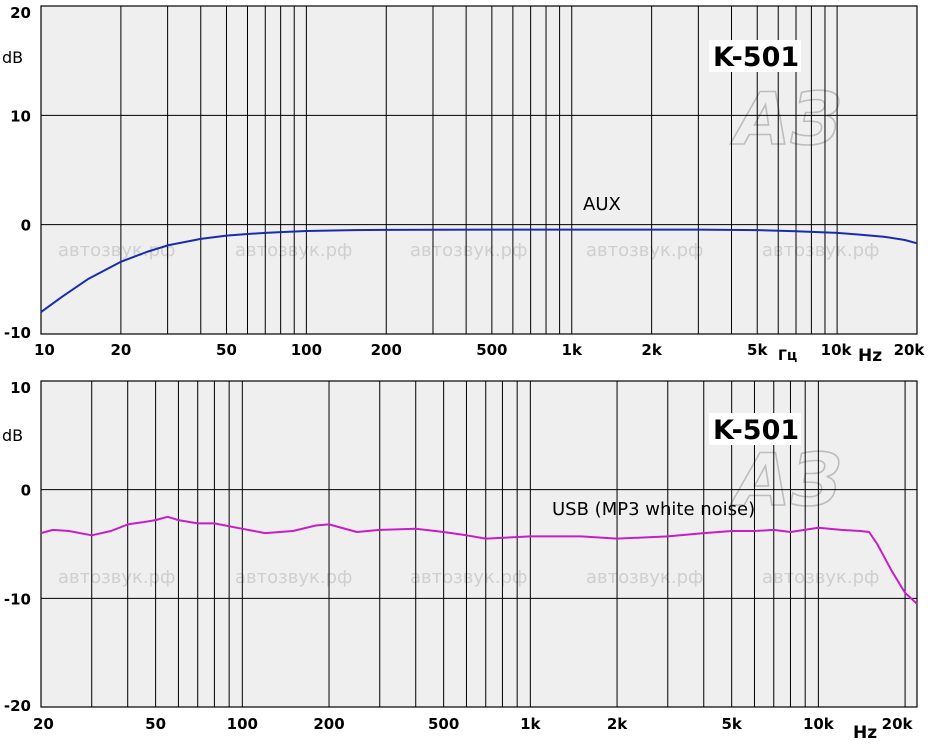 The width and height of the screenshot is (928, 746). What do you see at coordinates (653, 509) in the screenshot?
I see `curve-label: USB (MP3 white noise)` at bounding box center [653, 509].